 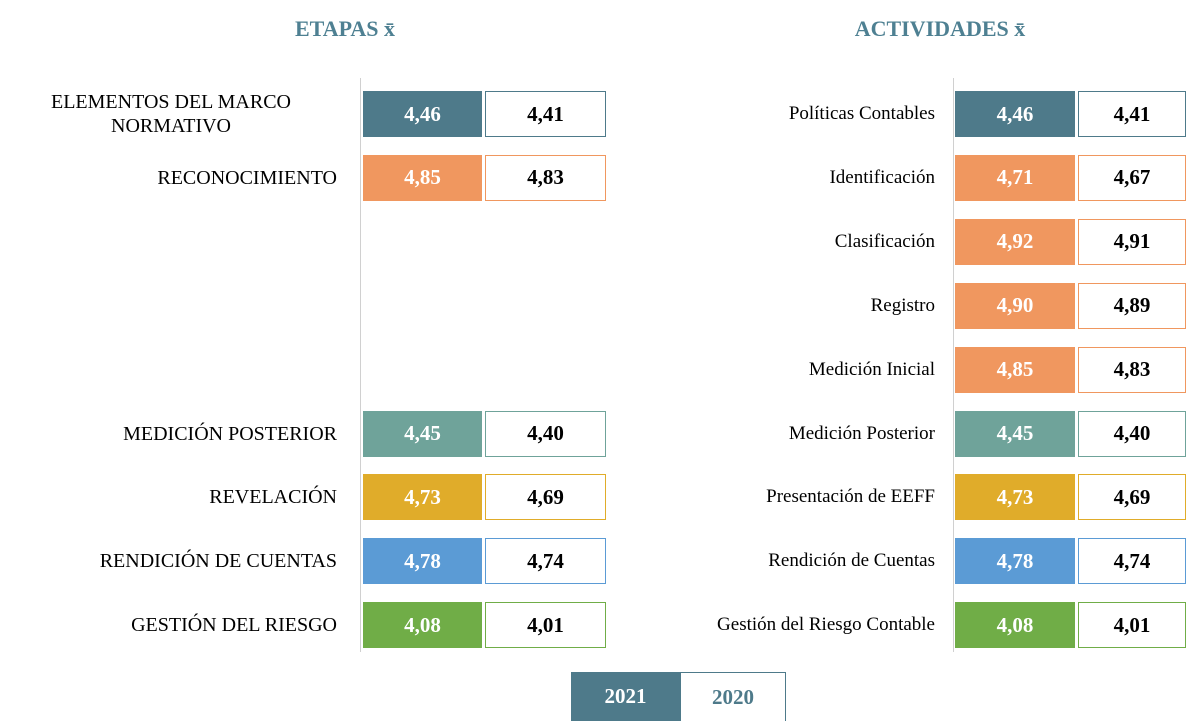 I want to click on label-line: Medición Inicial, so click(x=871, y=369).